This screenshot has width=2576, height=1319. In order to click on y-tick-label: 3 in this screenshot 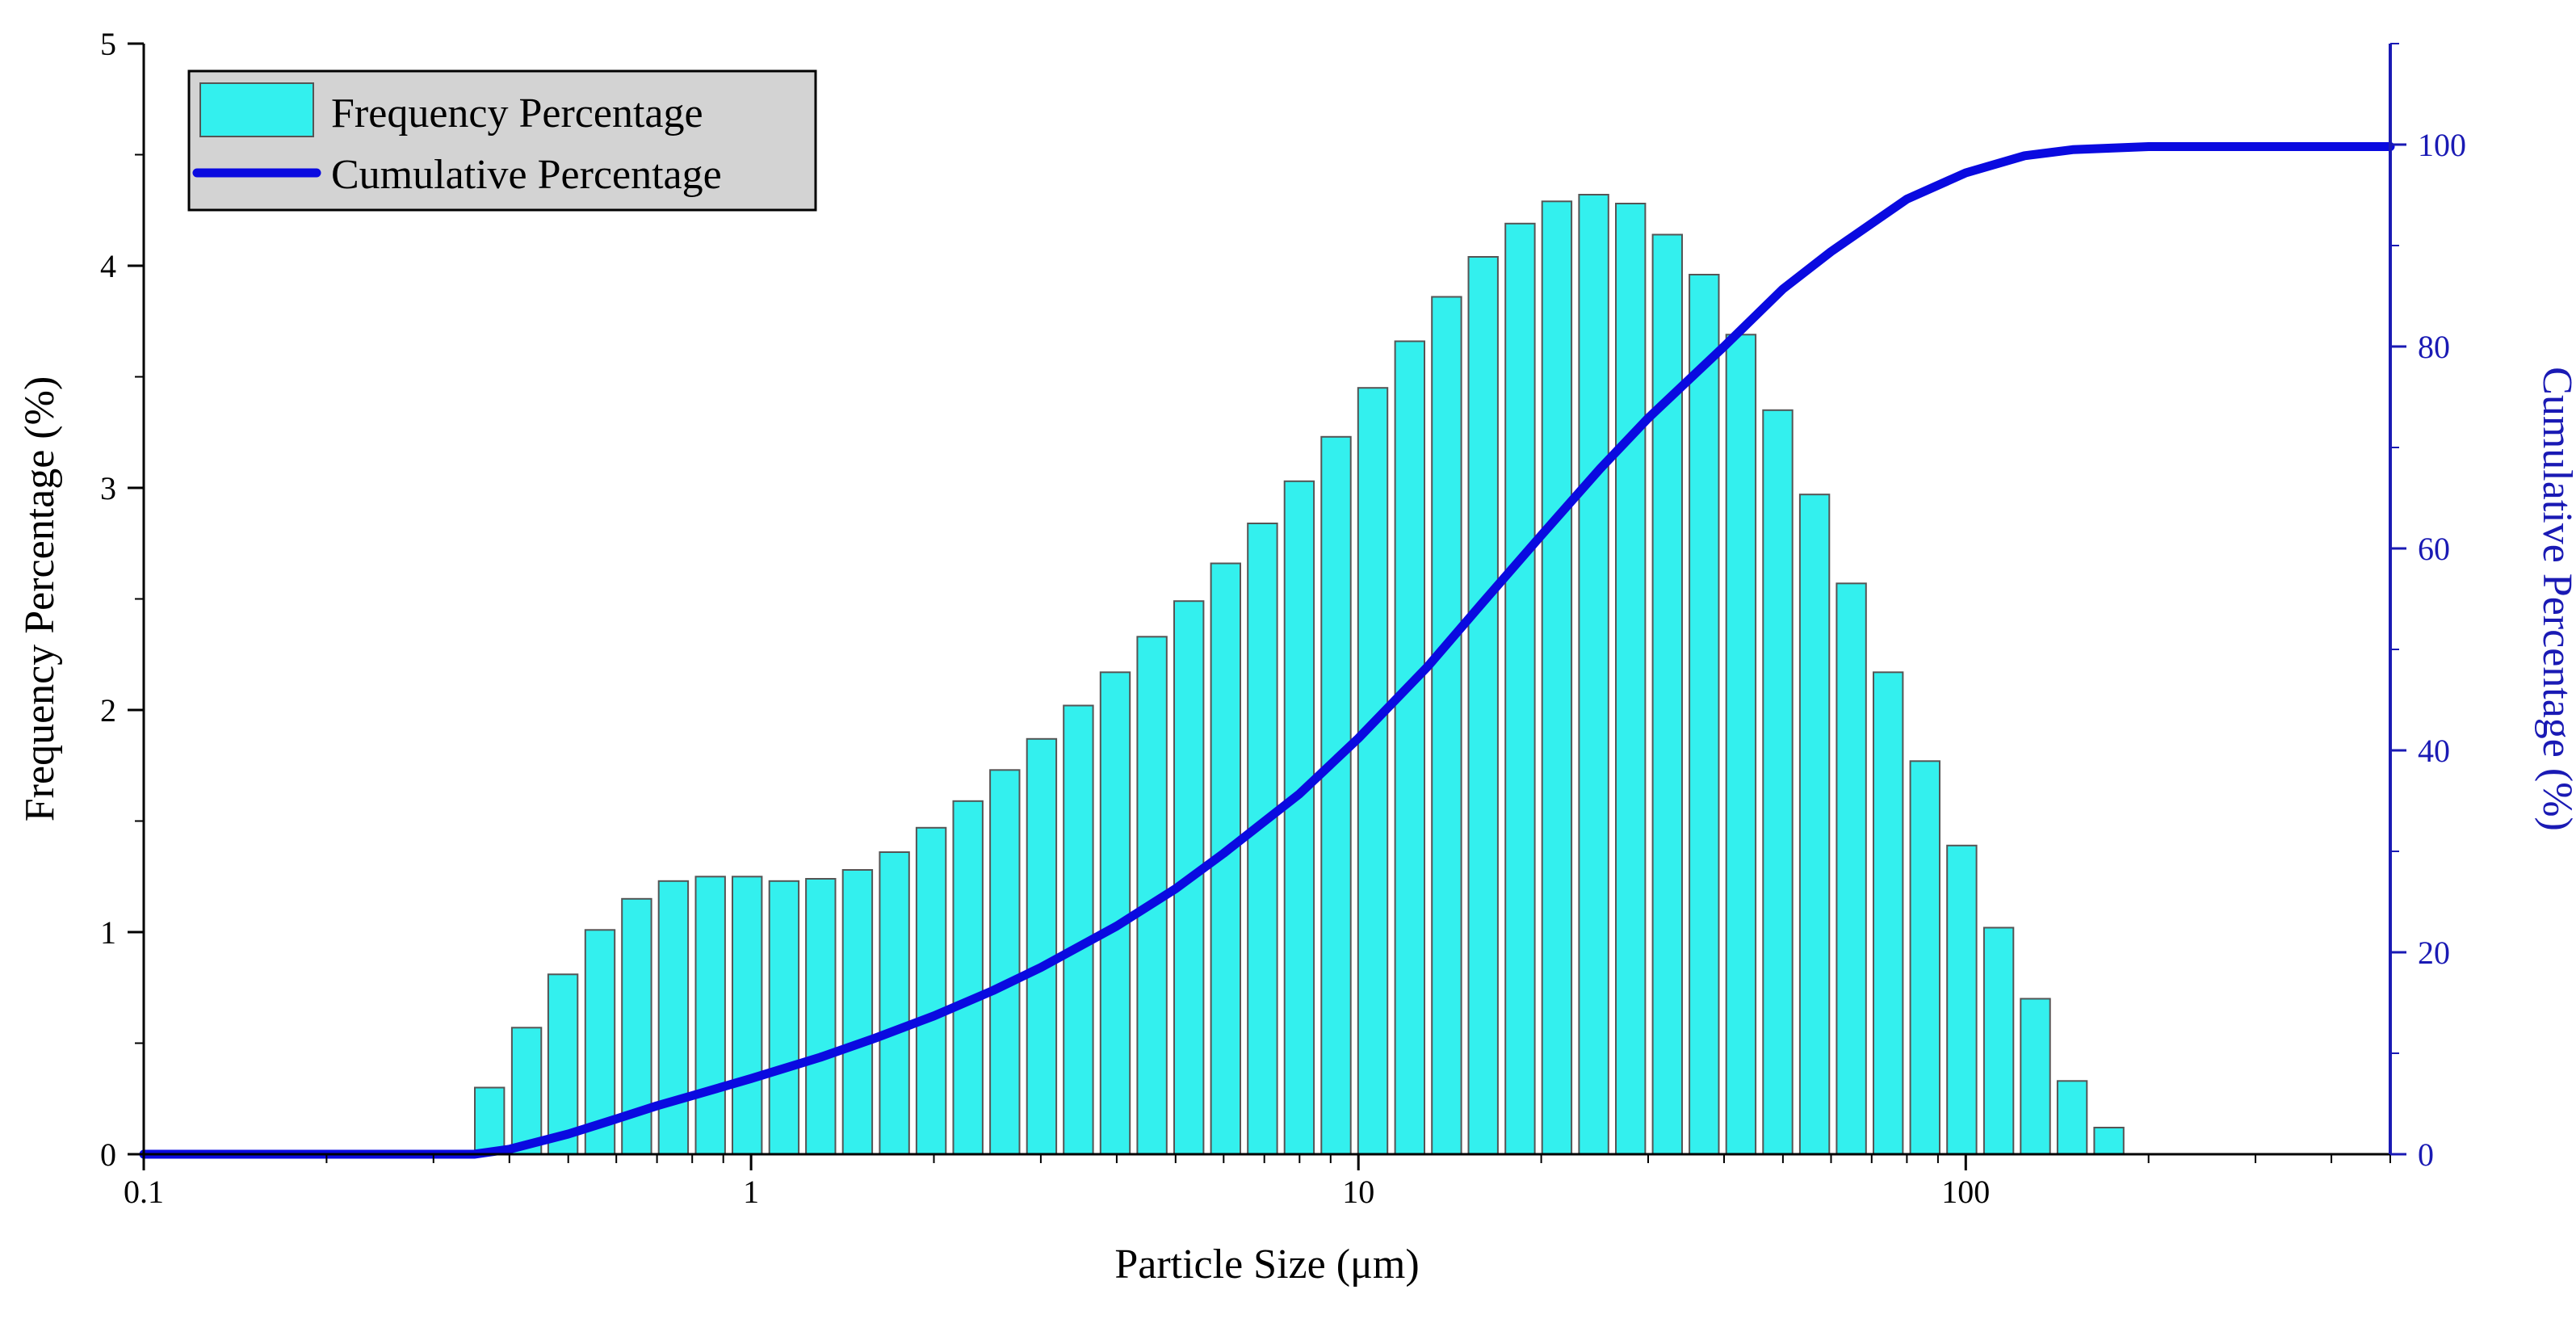, I will do `click(108, 488)`.